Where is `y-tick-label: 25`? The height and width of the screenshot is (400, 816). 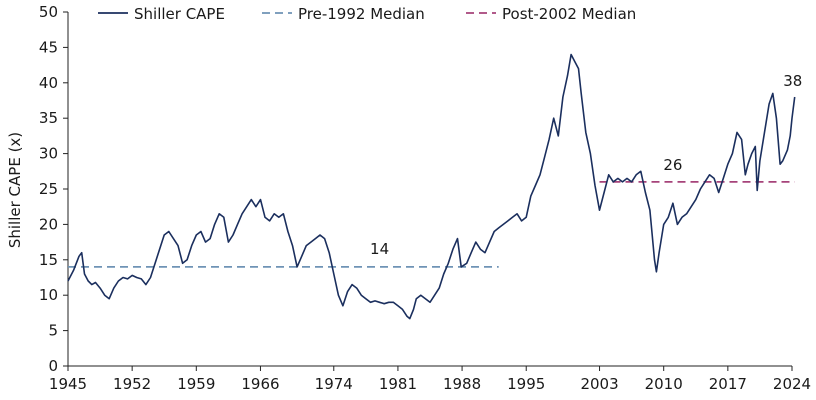 y-tick-label: 25 is located at coordinates (48, 189).